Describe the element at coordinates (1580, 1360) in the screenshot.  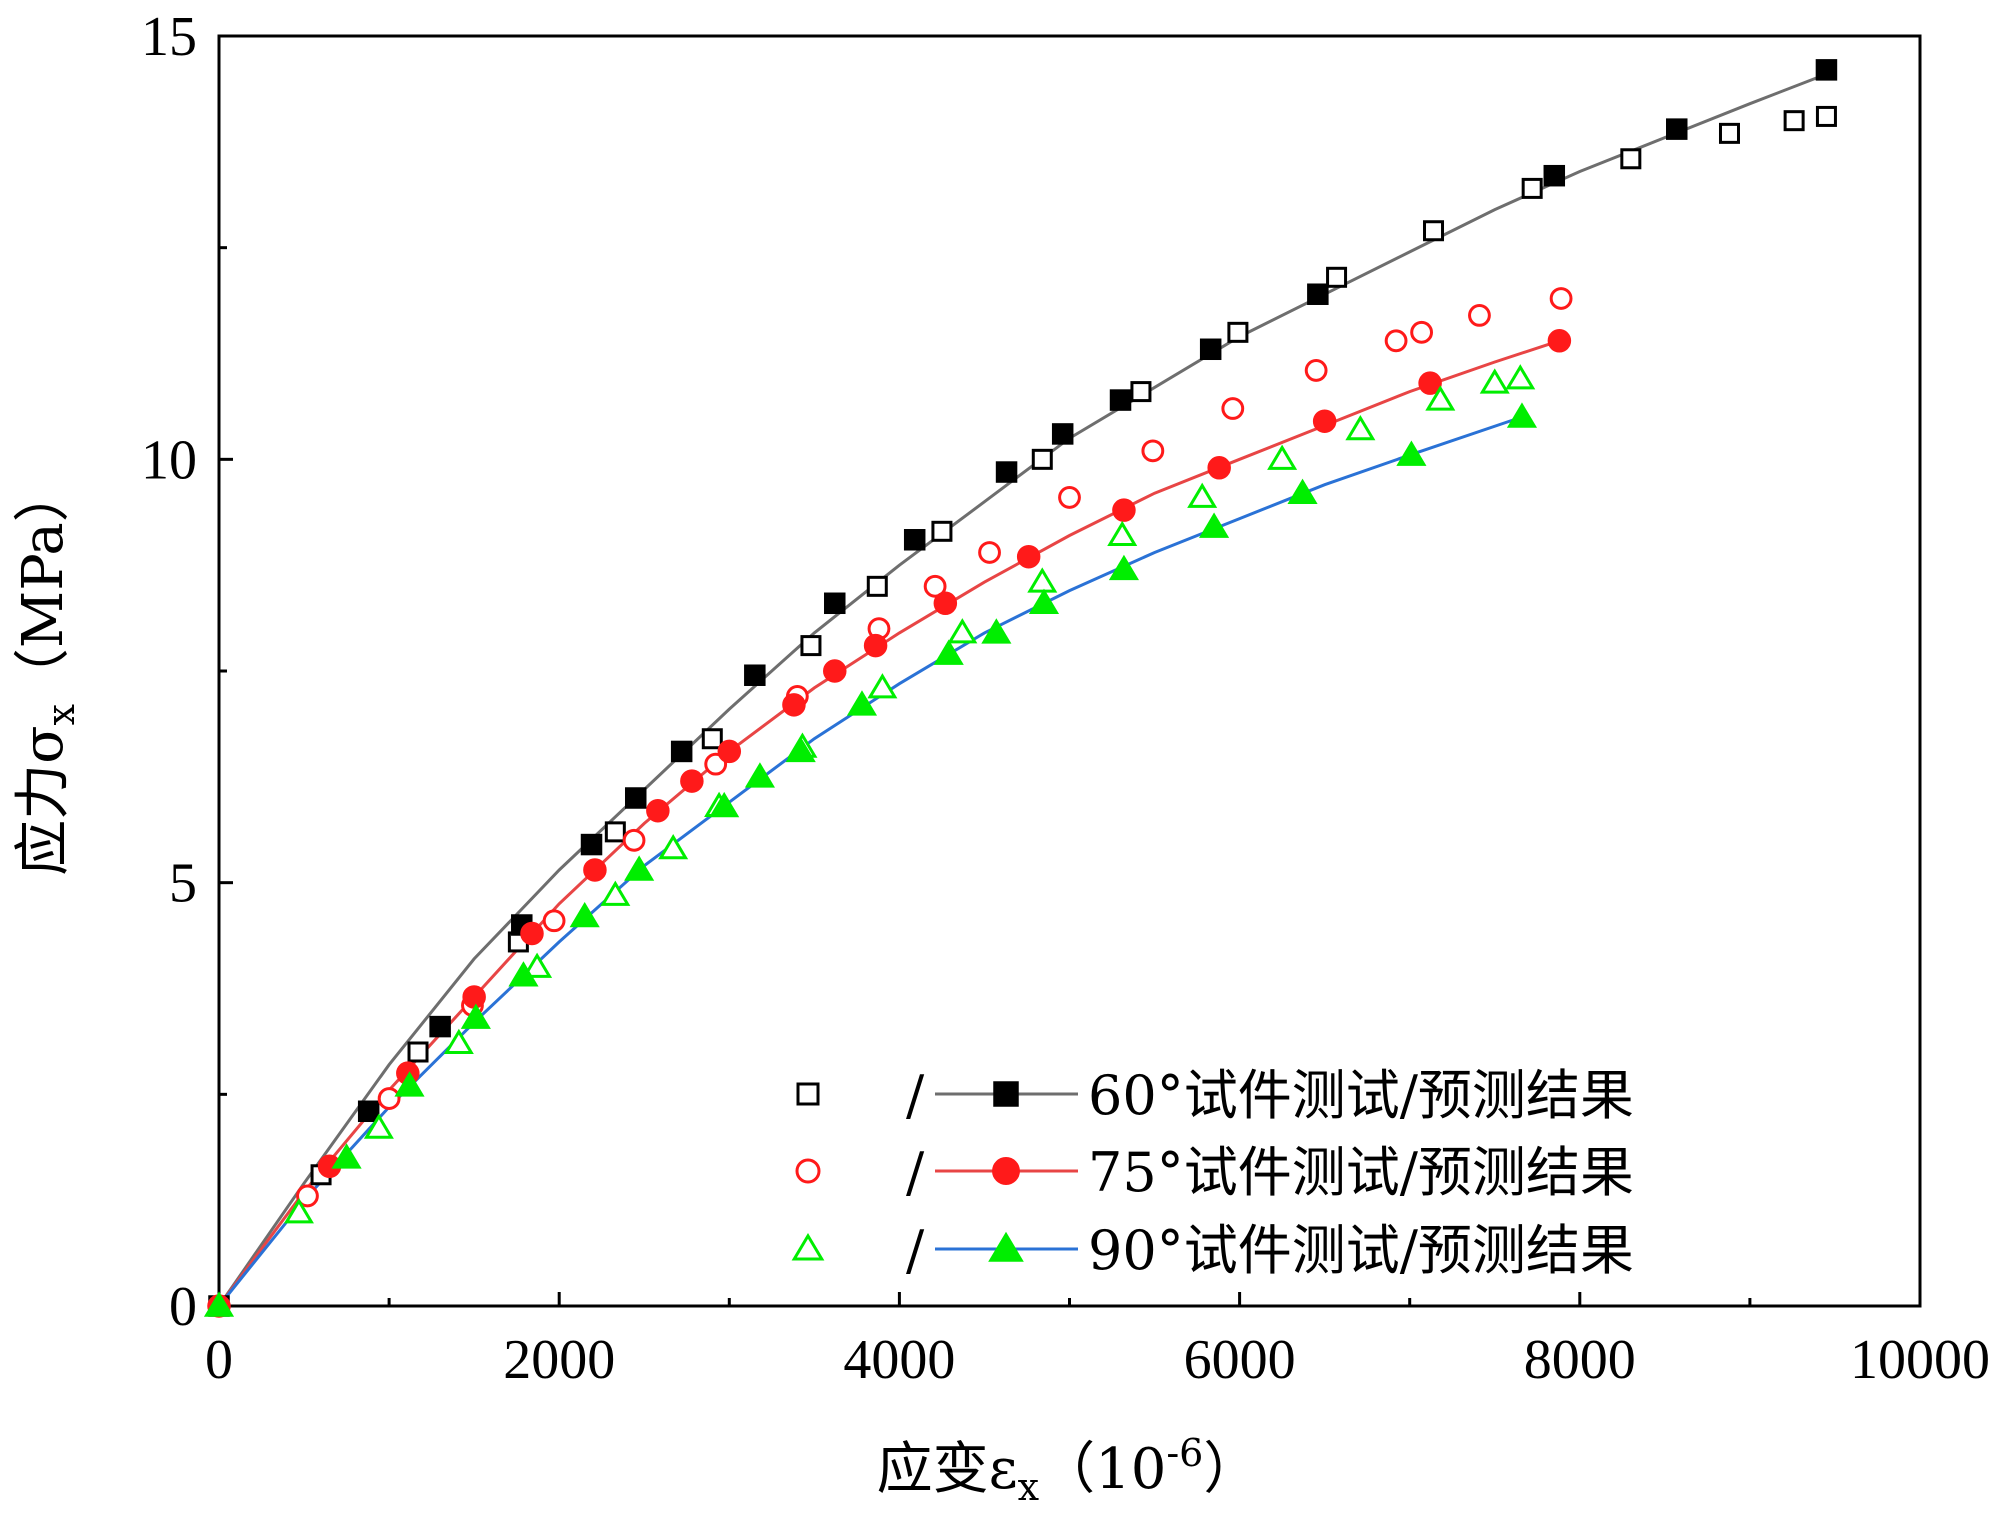
I see `x-tick-label: 8000` at that location.